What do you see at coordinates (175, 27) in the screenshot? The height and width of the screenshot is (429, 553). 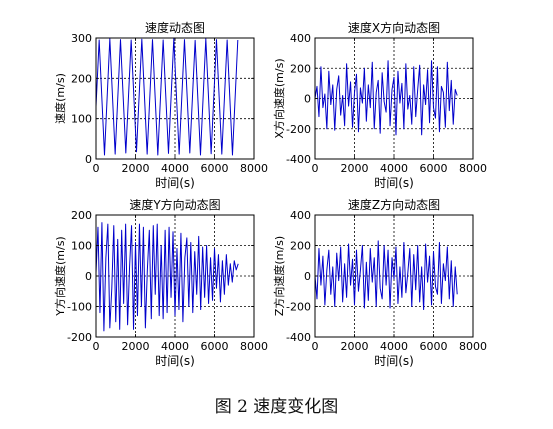 I see `chart-title: 速度动态图` at bounding box center [175, 27].